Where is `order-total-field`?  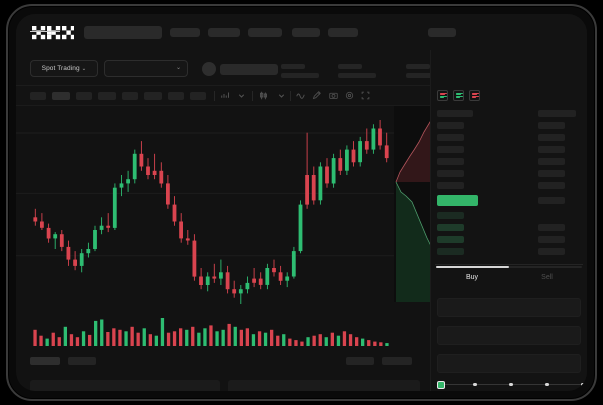
order-total-field is located at coordinates (509, 363).